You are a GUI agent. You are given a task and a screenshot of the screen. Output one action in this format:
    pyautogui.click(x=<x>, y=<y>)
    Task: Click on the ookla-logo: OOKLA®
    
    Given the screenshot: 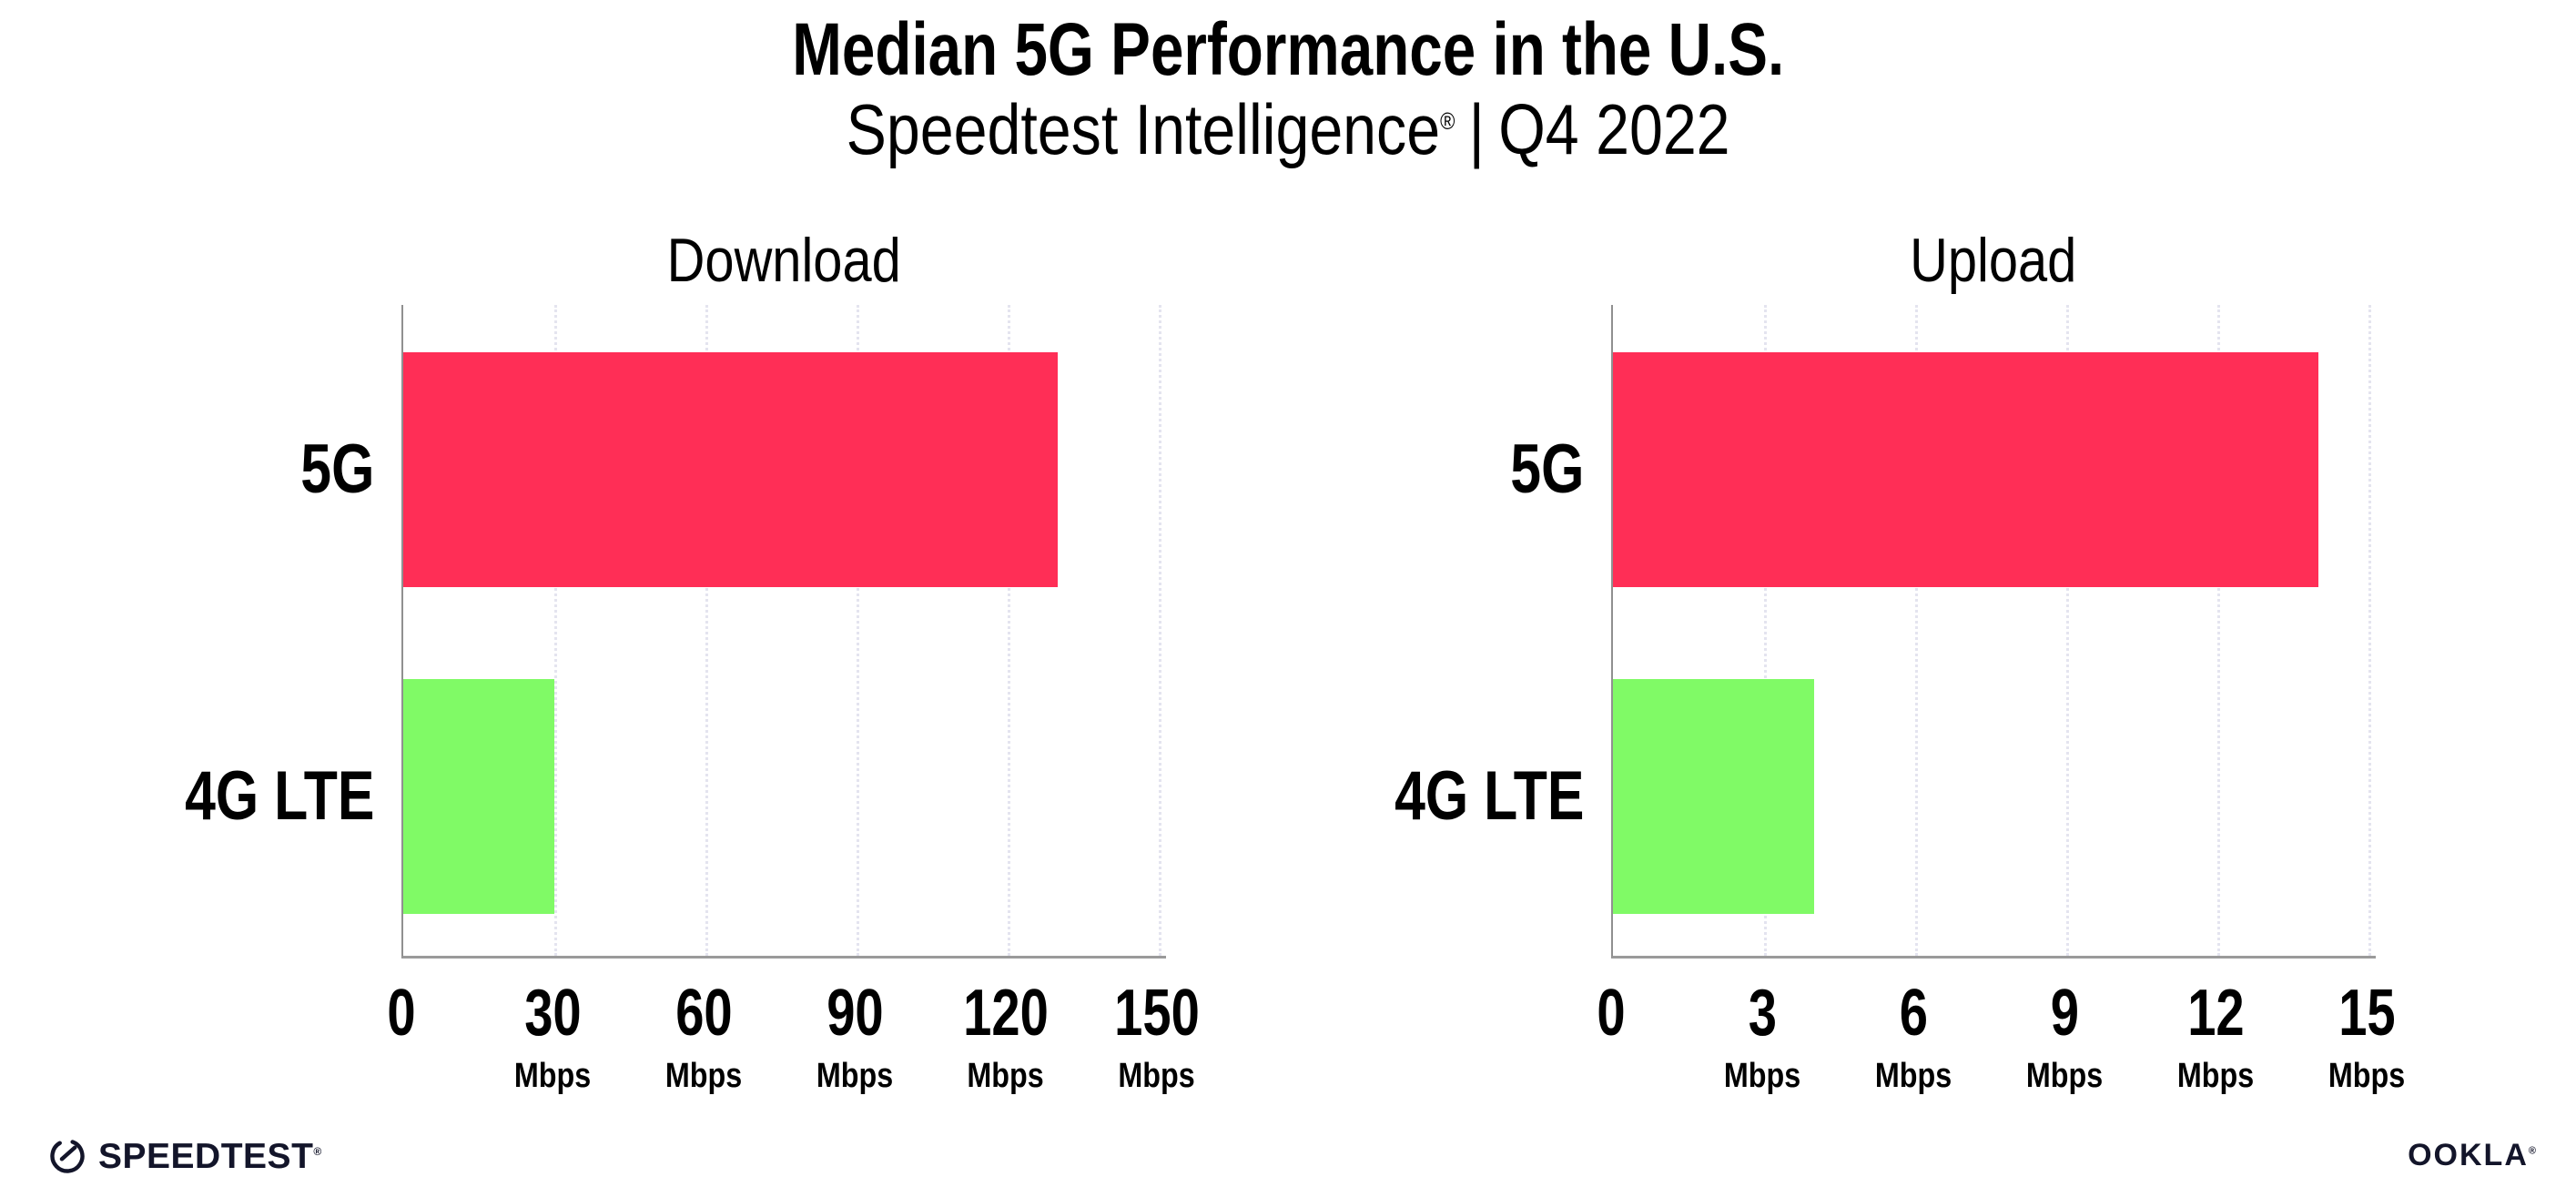 What is the action you would take?
    pyautogui.click(x=2473, y=1156)
    